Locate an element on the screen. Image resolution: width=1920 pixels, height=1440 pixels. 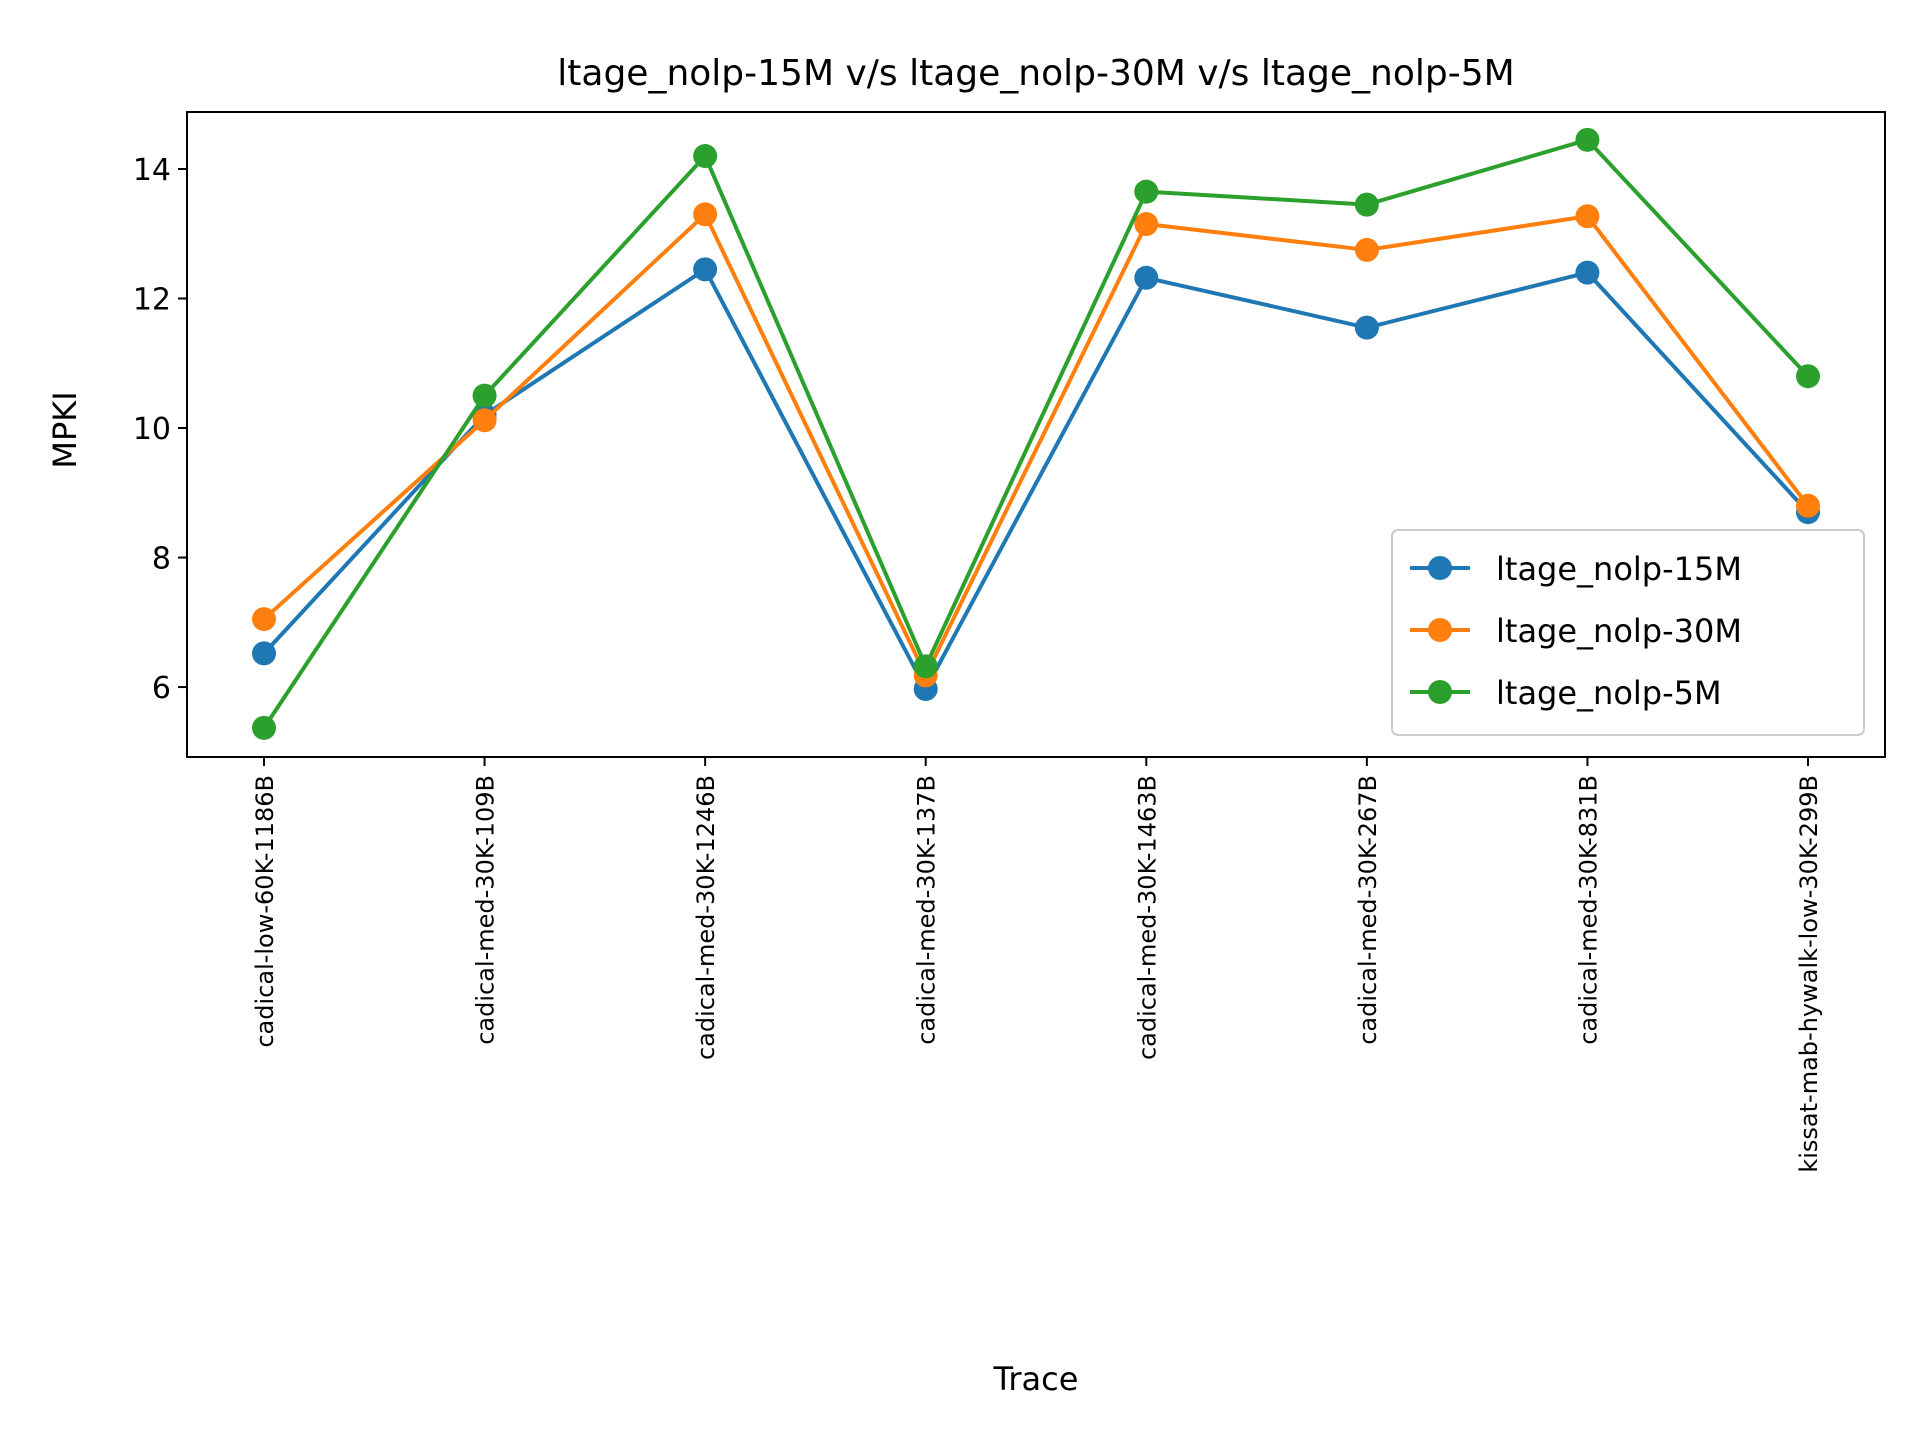
y-tick-label: 10 is located at coordinates (152, 429).